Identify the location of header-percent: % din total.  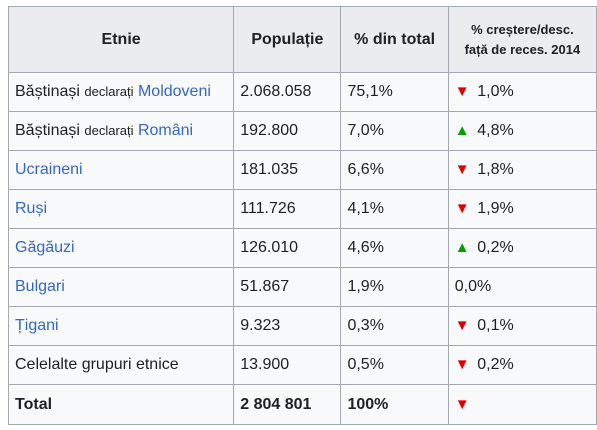
(394, 39).